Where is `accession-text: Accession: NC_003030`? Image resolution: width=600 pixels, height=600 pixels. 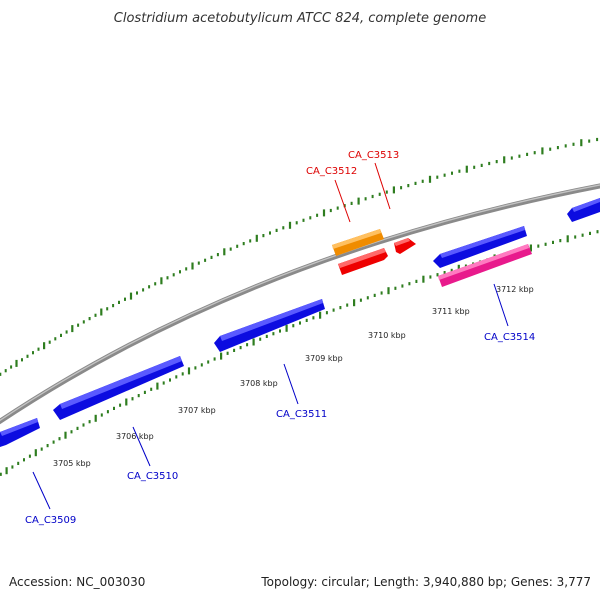
accession-text: Accession: NC_003030 is located at coordinates (77, 582).